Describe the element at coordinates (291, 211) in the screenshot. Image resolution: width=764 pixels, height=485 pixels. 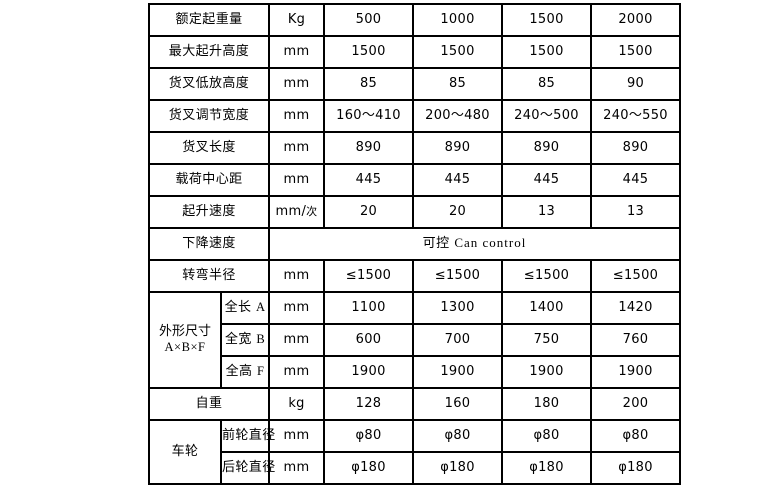
I see `unit-latin-part: mm/` at that location.